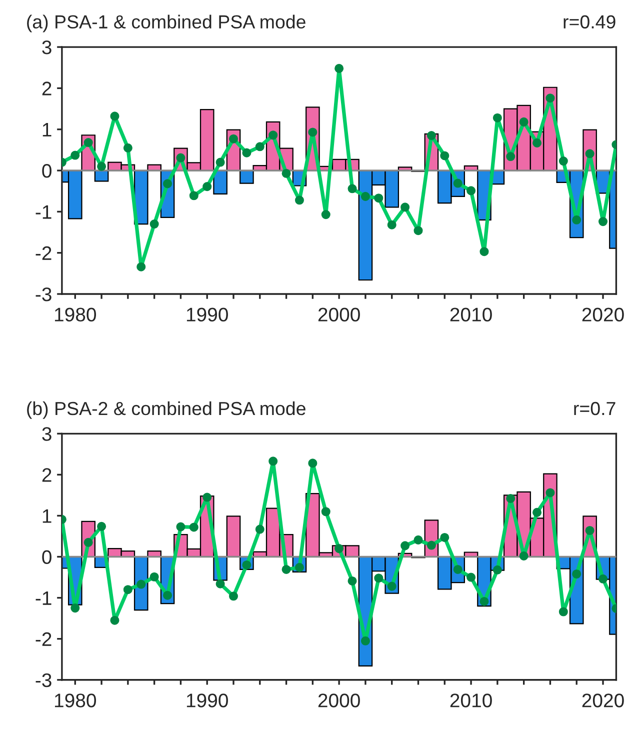  What do you see at coordinates (166, 410) in the screenshot?
I see `chart-title: (b) PSA-2 & combined PSA mode` at bounding box center [166, 410].